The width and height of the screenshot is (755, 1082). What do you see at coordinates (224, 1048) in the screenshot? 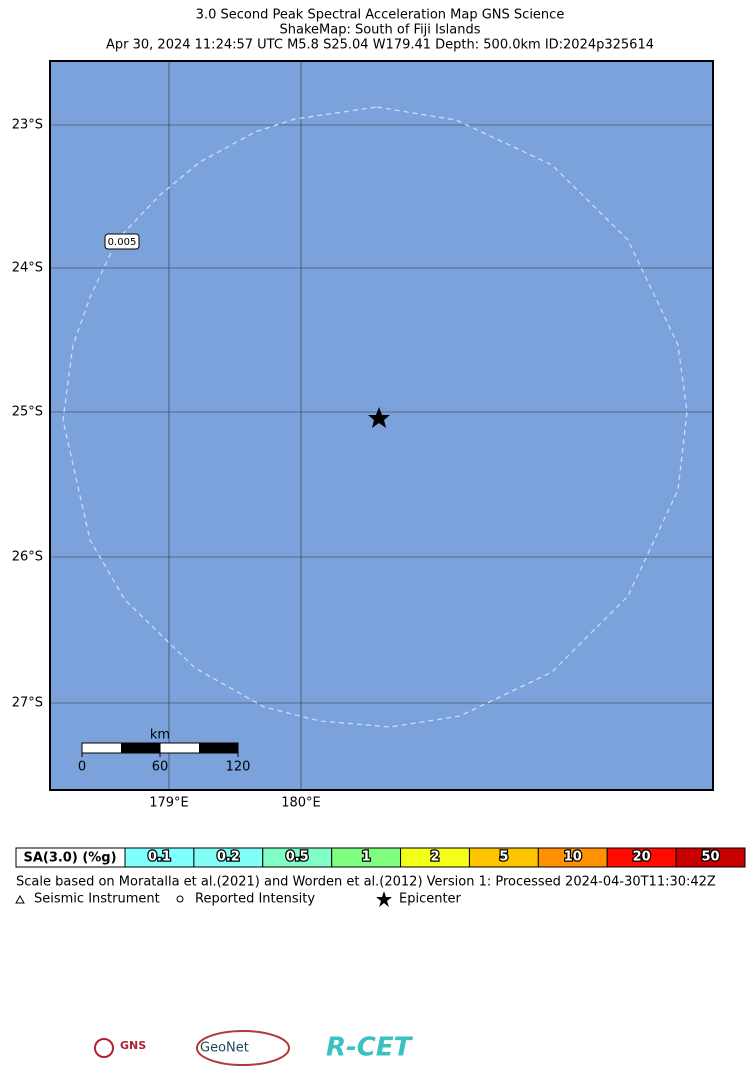
I see `logo: GeoNet` at bounding box center [224, 1048].